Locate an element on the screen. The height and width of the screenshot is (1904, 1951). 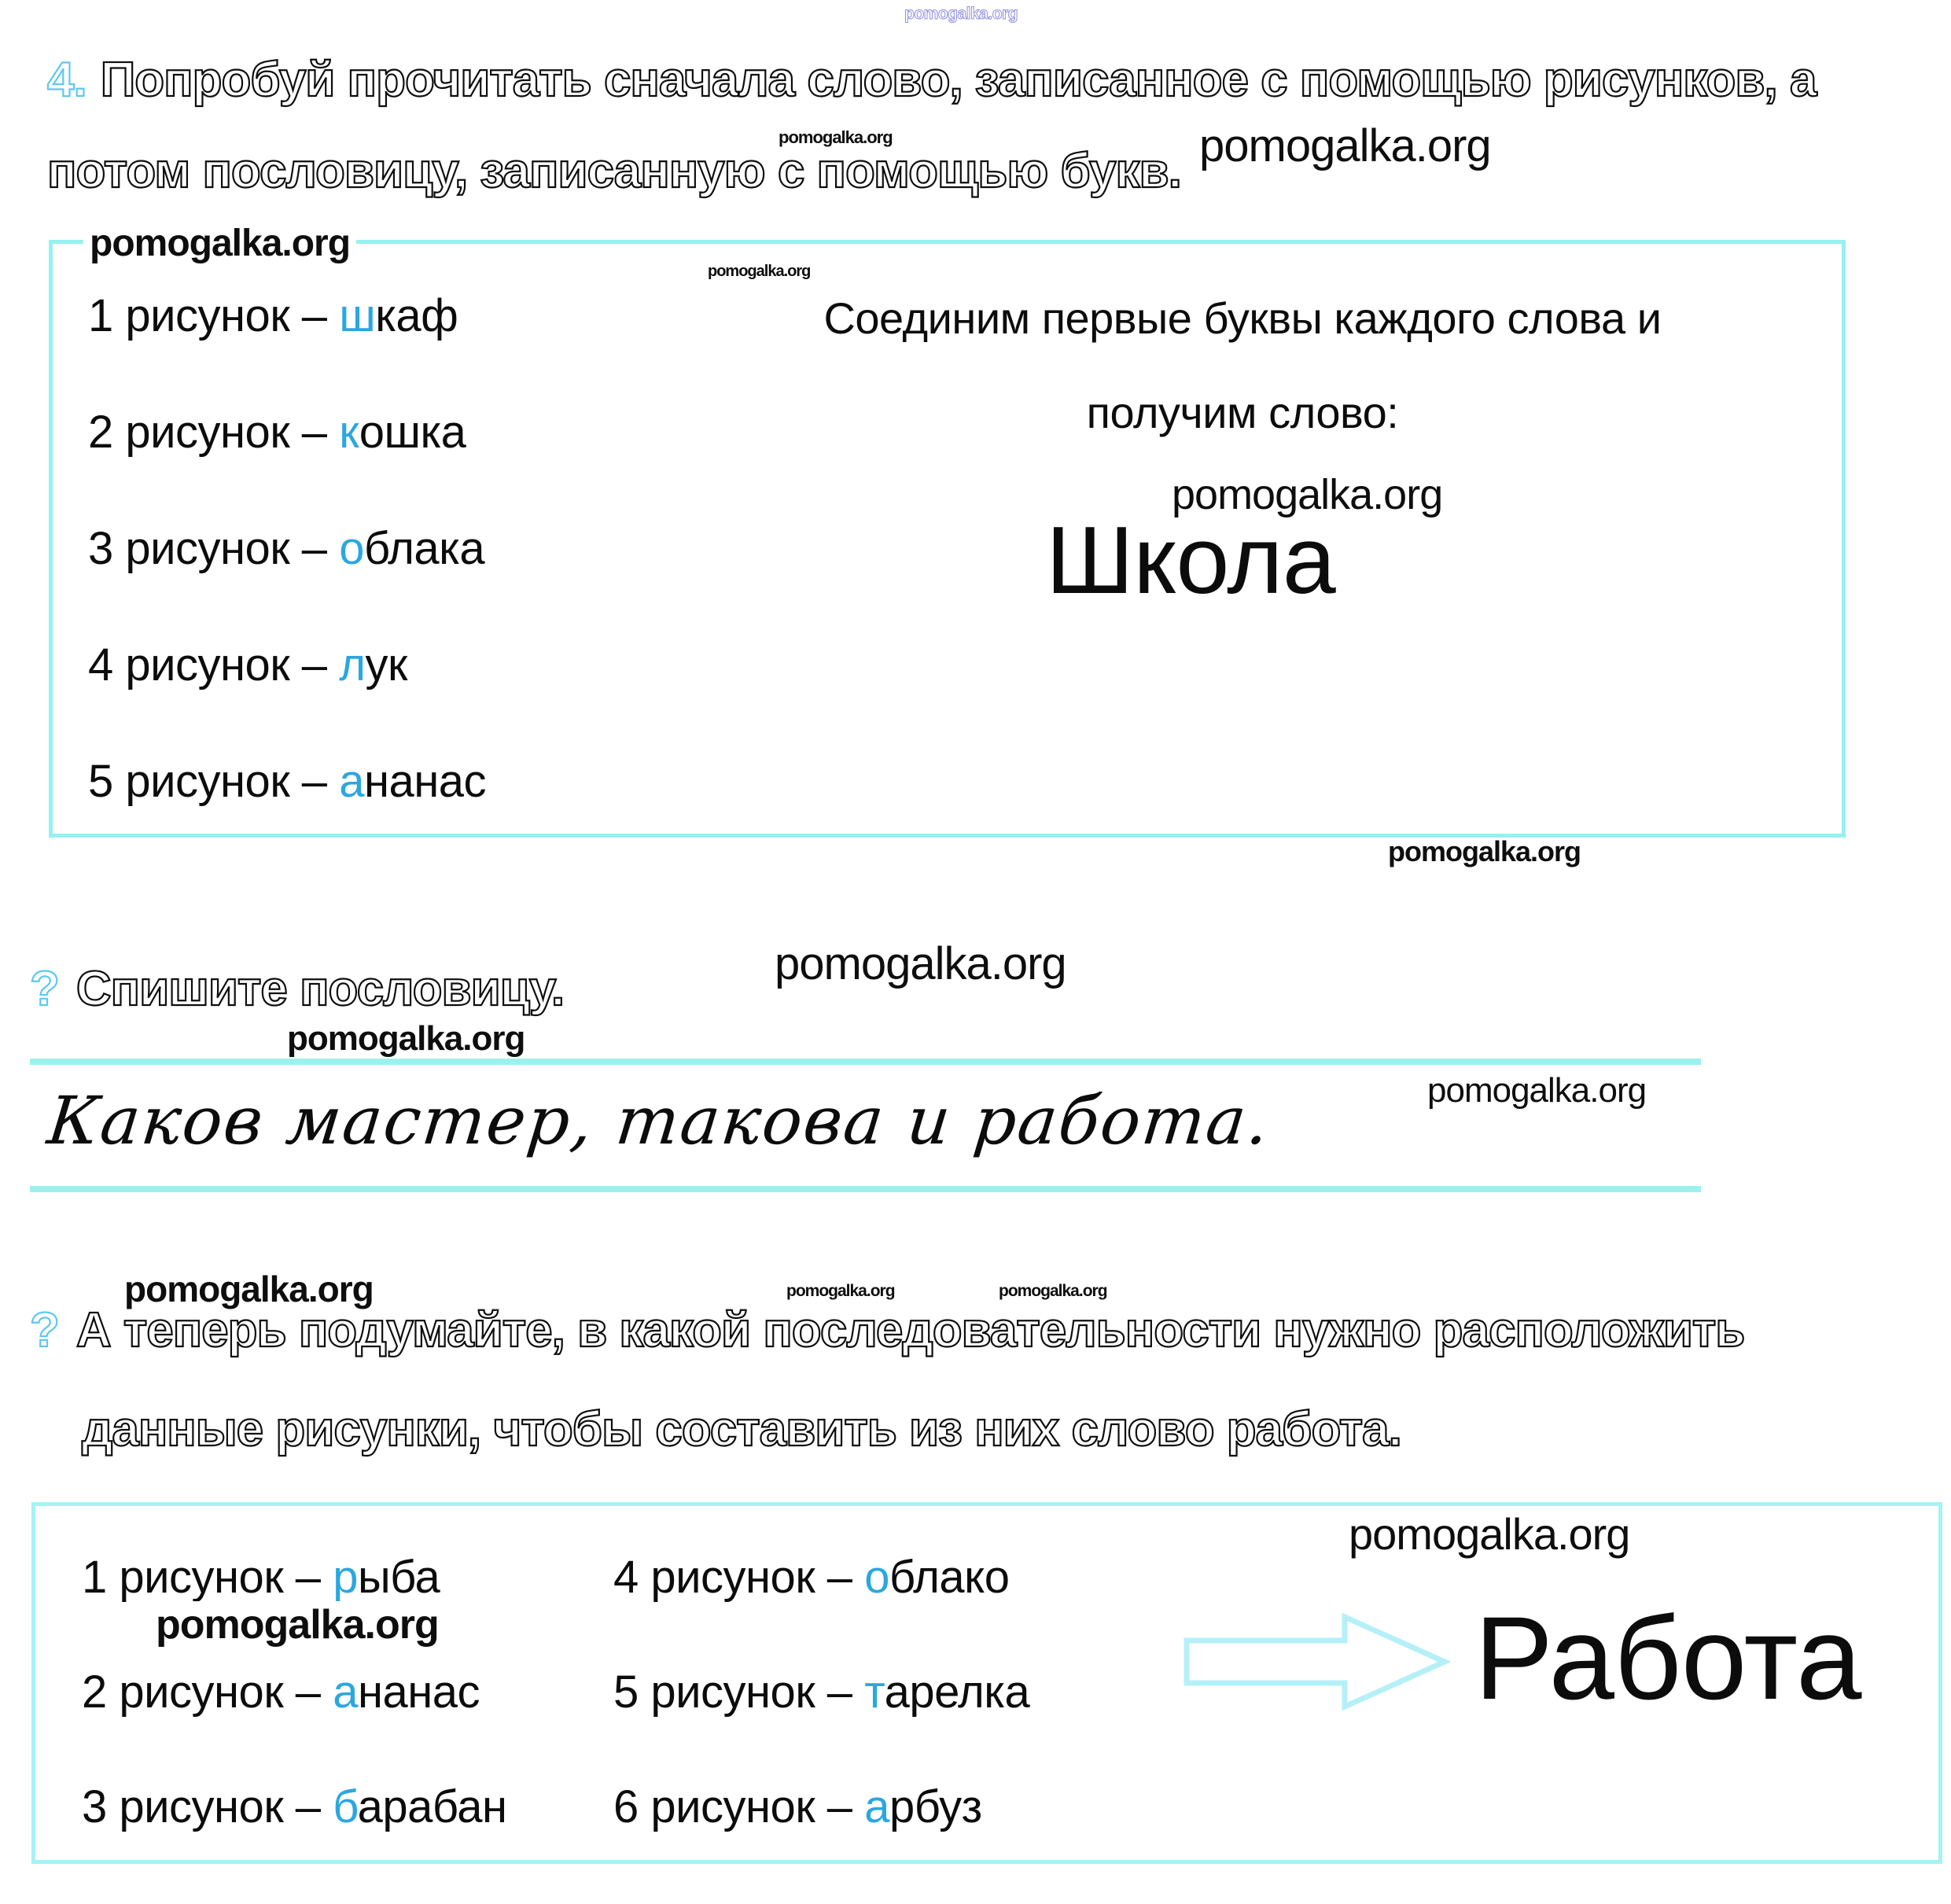
item-first-letter: б is located at coordinates (345, 1806).